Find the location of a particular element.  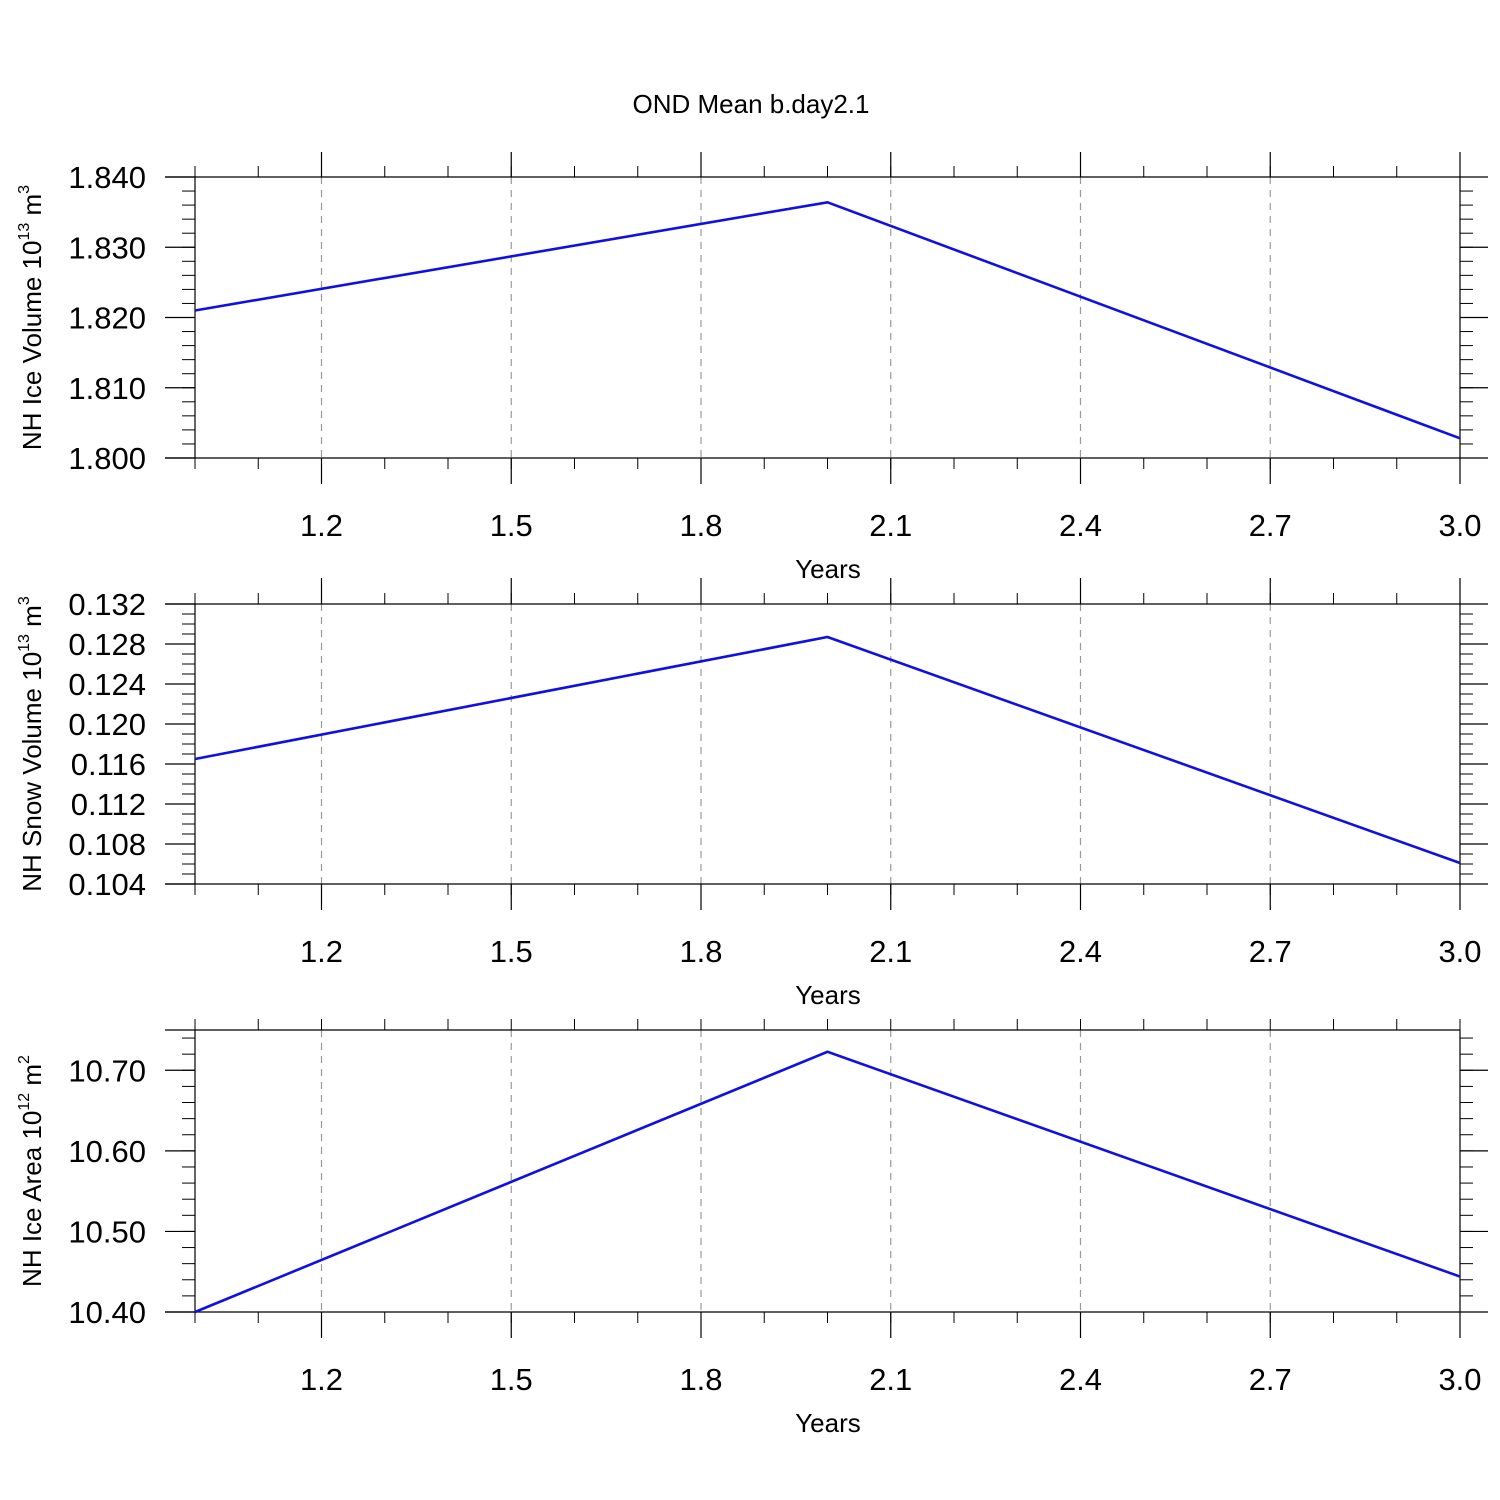

y-tick-label: 0.128 is located at coordinates (107, 644).